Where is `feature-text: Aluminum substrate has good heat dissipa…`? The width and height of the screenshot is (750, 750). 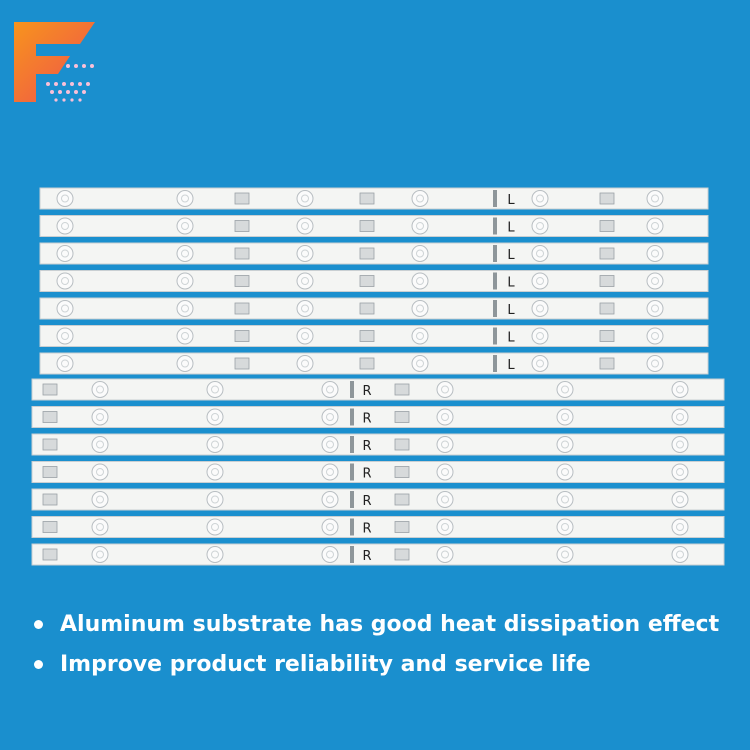 feature-text: Aluminum substrate has good heat dissipa… is located at coordinates (390, 624).